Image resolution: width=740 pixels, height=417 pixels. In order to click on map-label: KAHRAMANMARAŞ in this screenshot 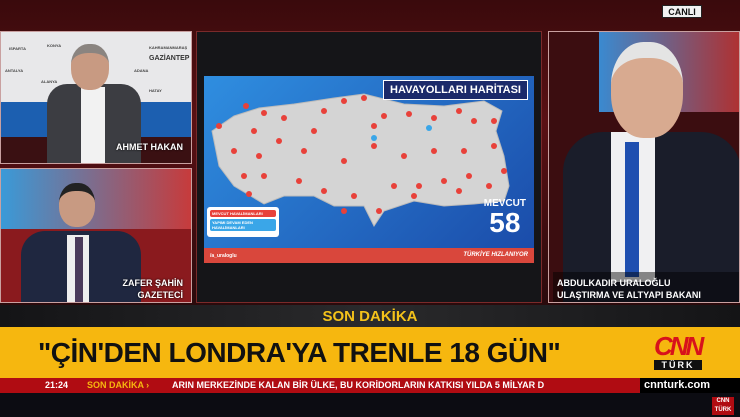, I will do `click(168, 47)`.